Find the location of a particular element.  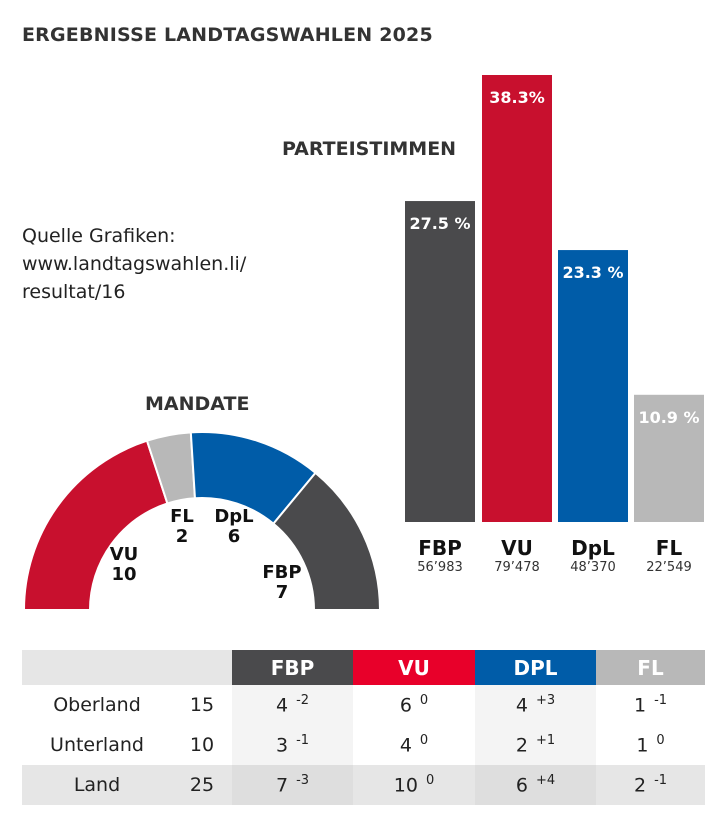

seats: 10 is located at coordinates (405, 785).